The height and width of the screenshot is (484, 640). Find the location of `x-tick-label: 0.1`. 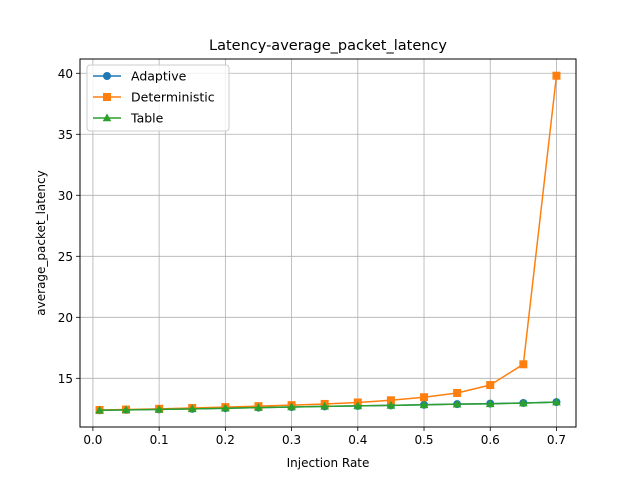

x-tick-label: 0.1 is located at coordinates (159, 440).